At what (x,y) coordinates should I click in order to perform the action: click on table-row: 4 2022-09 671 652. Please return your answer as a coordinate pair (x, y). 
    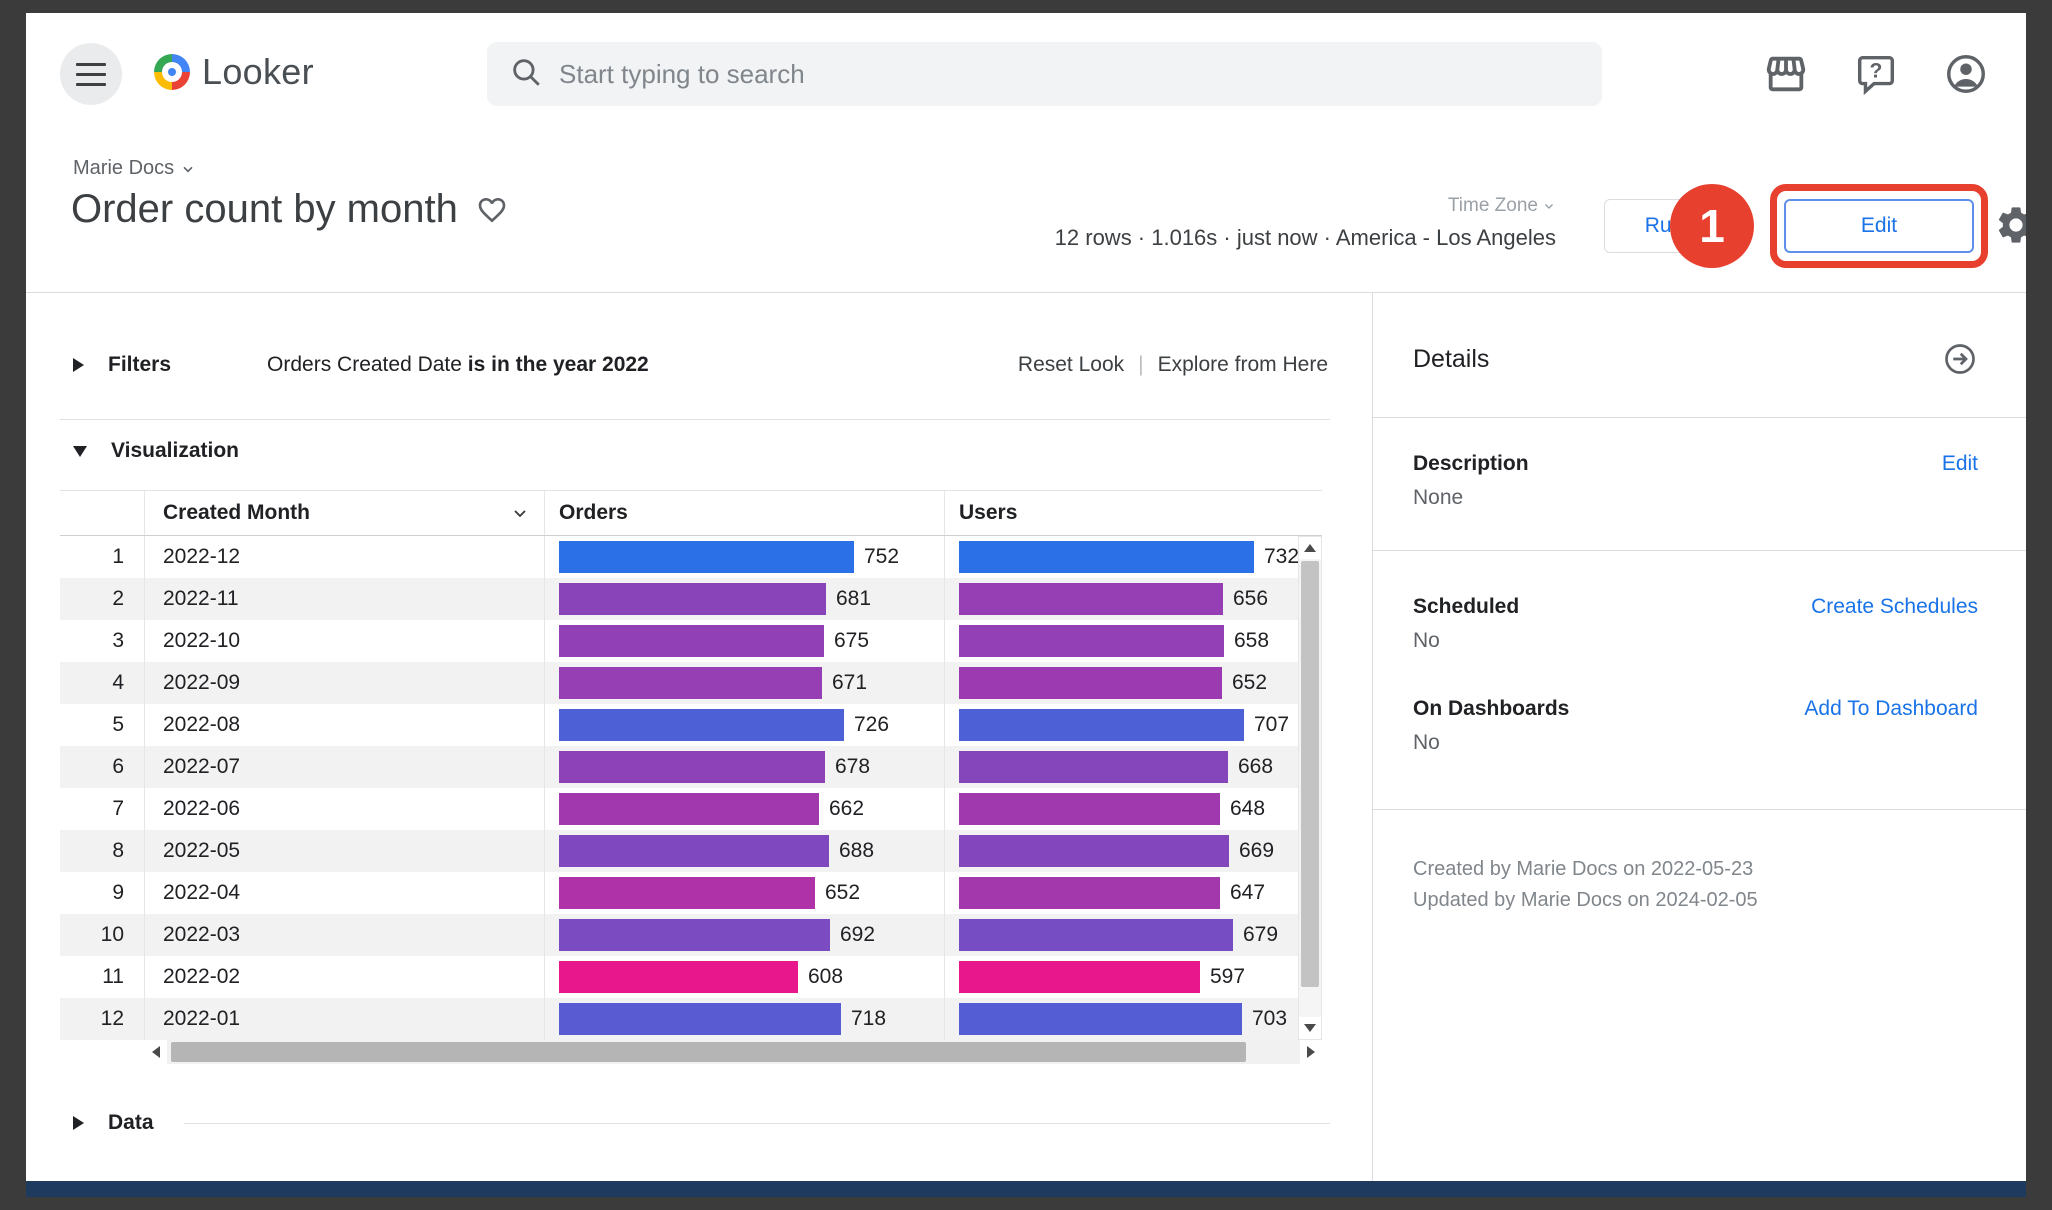
    Looking at the image, I should click on (691, 683).